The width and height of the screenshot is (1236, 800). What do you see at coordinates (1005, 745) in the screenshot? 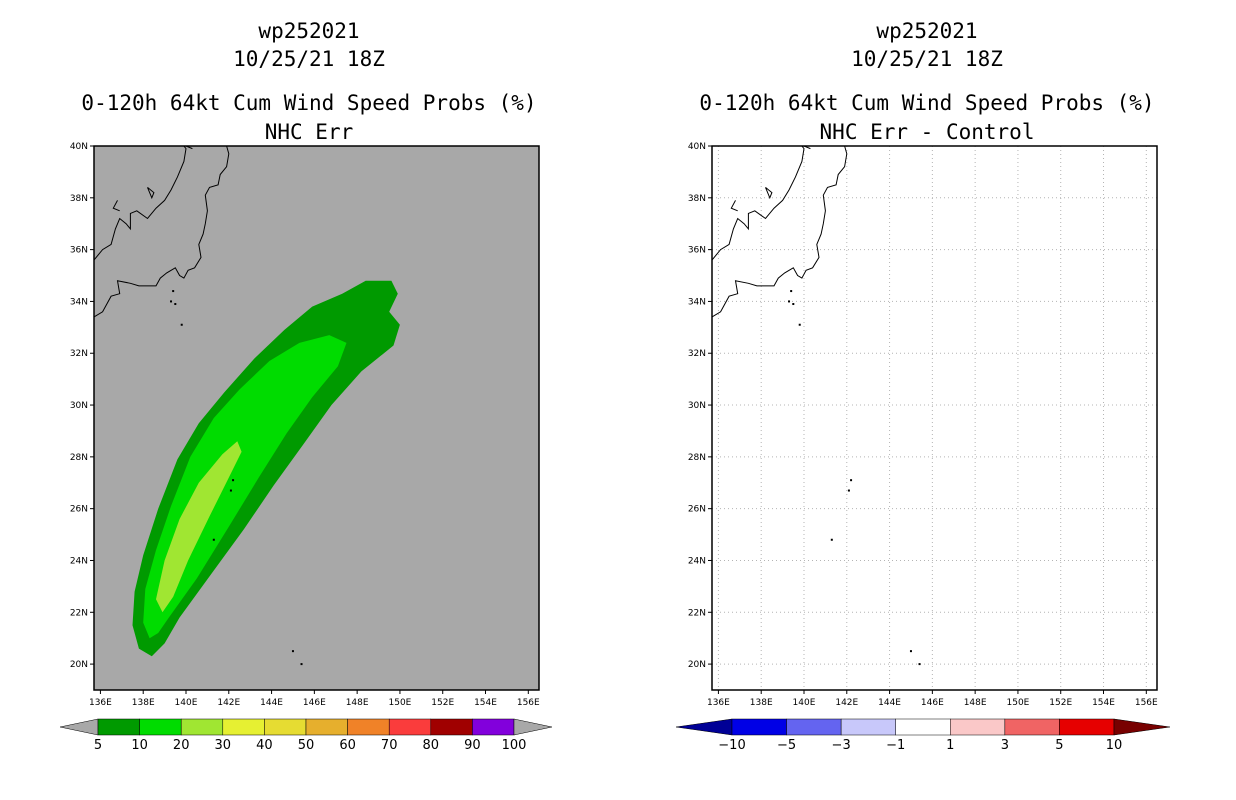
I see `colorbar-label: 3` at bounding box center [1005, 745].